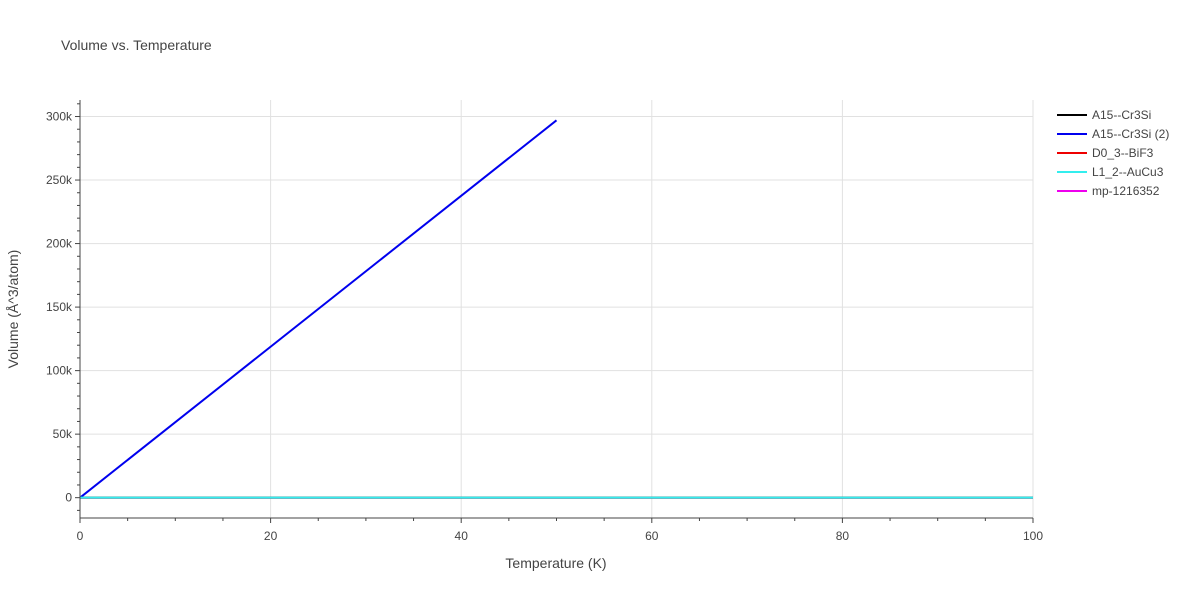 Image resolution: width=1200 pixels, height=605 pixels. I want to click on legend-label-a15-cr3si-2: A15--Cr3Si (2), so click(1130, 134).